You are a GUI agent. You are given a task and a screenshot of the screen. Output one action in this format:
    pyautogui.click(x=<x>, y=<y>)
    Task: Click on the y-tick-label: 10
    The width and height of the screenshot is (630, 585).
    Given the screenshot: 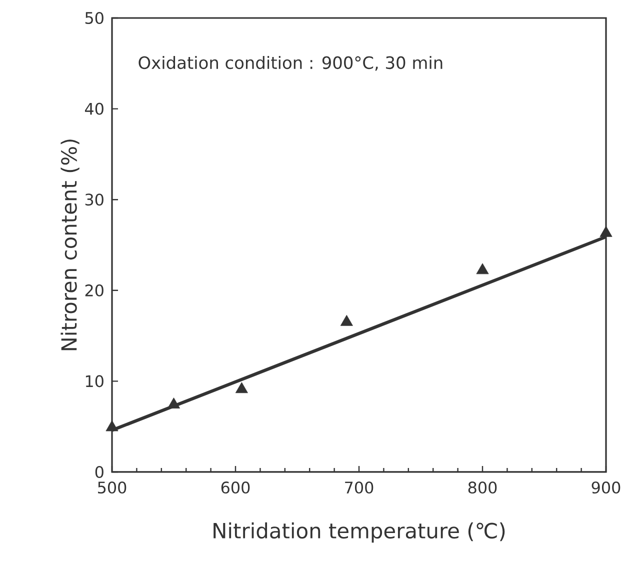 What is the action you would take?
    pyautogui.click(x=95, y=381)
    